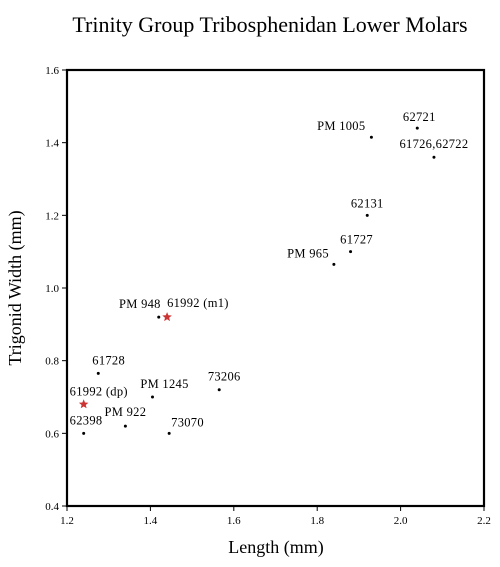  I want to click on y-tick-label: 1.4, so click(52, 144).